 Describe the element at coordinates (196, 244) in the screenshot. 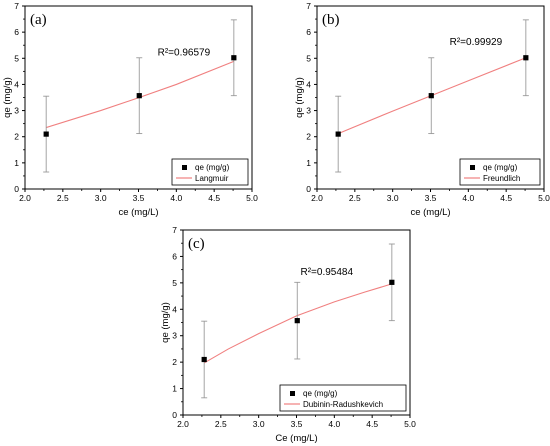

I see `panel-label: (c)` at that location.